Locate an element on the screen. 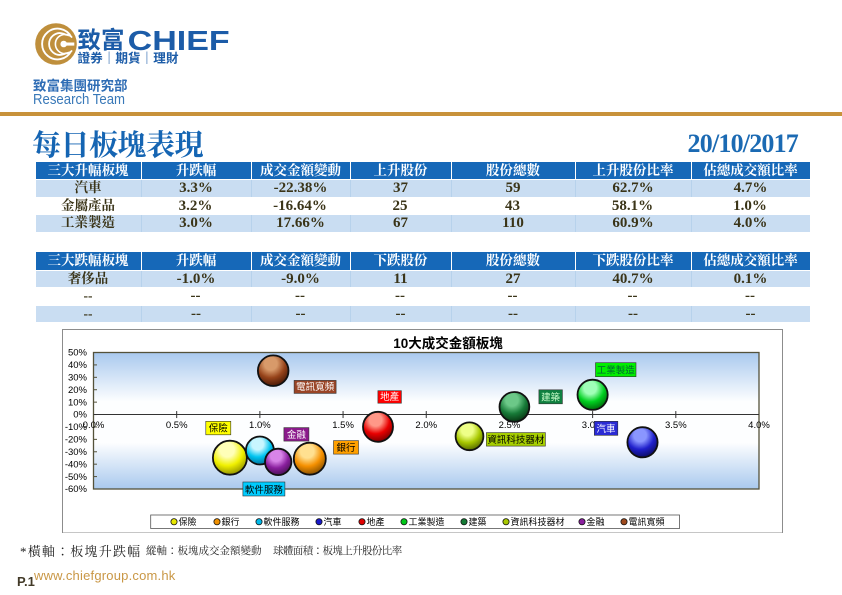 The width and height of the screenshot is (842, 595). svg-text: Research Team is located at coordinates (79, 100).